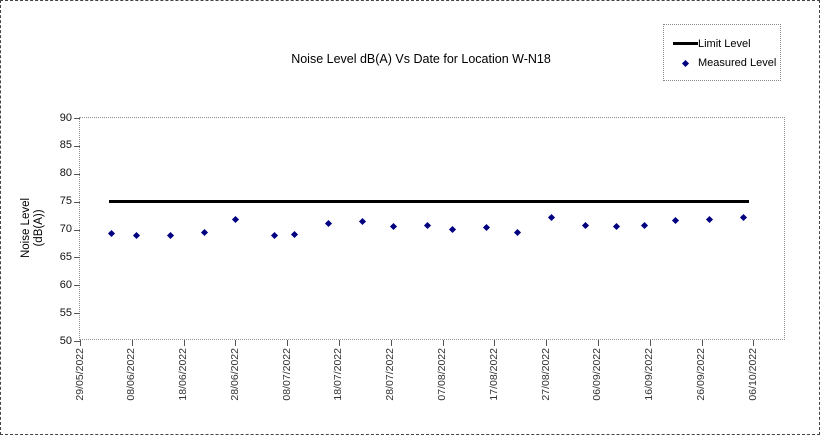 This screenshot has width=820, height=435. What do you see at coordinates (429, 202) in the screenshot?
I see `limit-level-line` at bounding box center [429, 202].